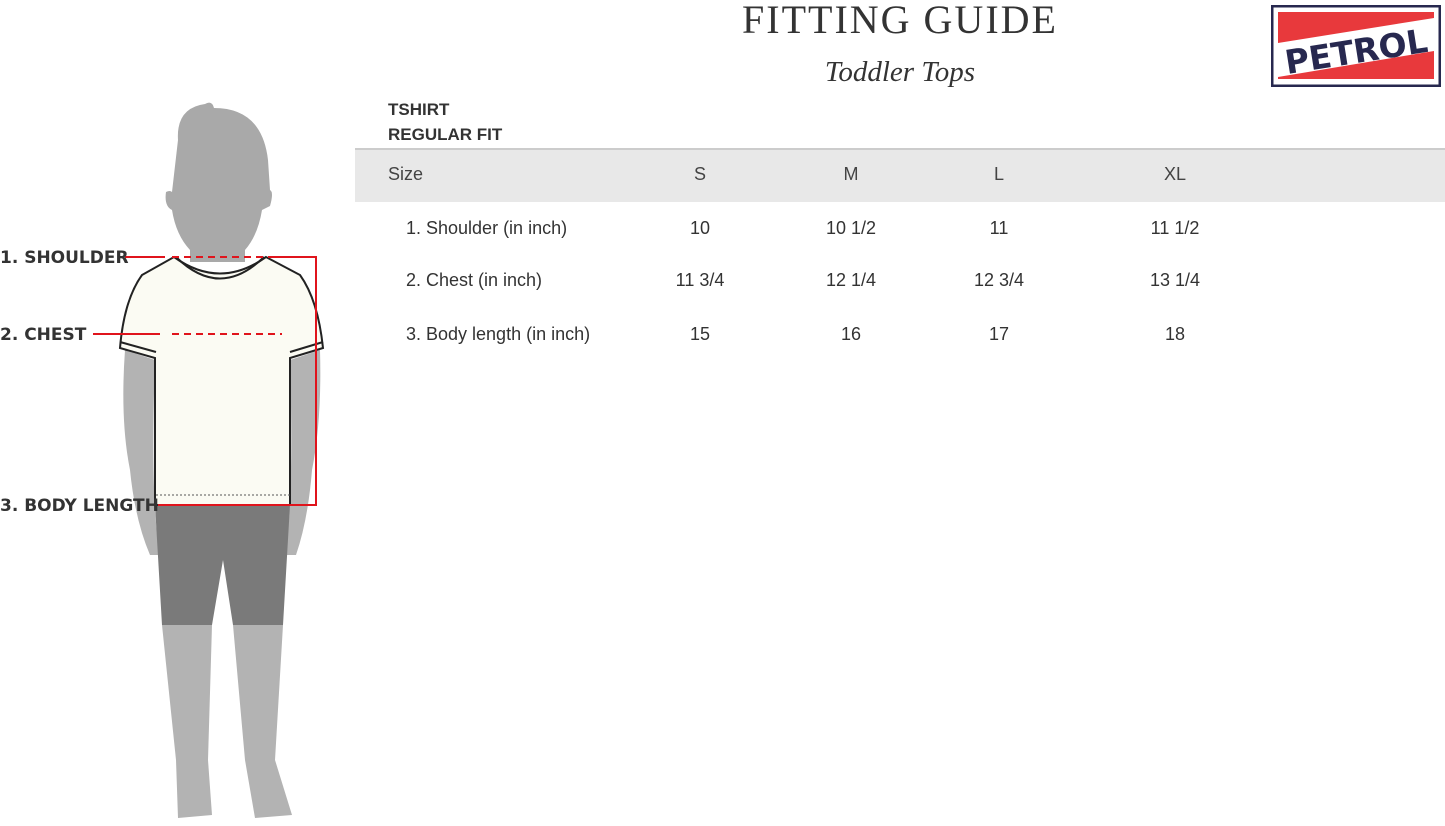 The height and width of the screenshot is (826, 1445). Describe the element at coordinates (999, 228) in the screenshot. I see `cell: 11` at that location.